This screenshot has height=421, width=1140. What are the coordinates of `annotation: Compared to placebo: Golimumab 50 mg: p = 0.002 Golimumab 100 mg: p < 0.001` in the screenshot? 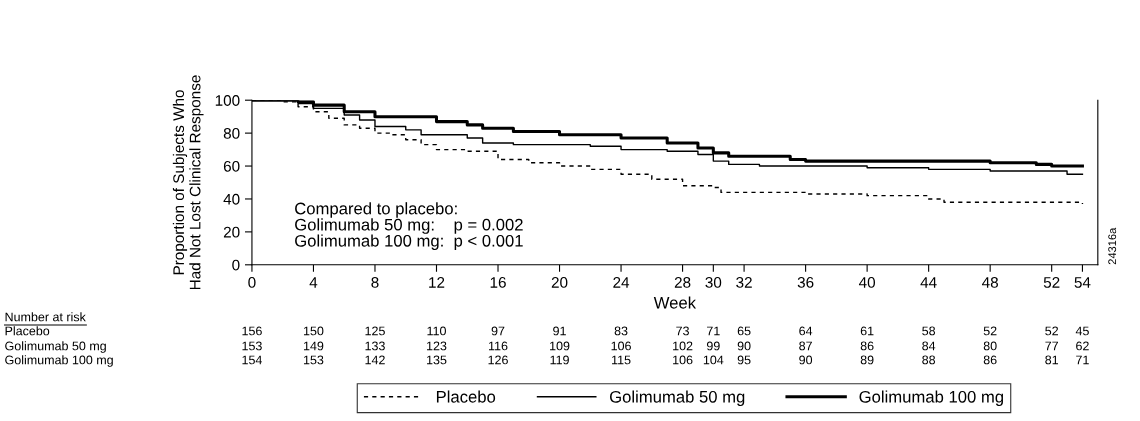 It's located at (409, 226).